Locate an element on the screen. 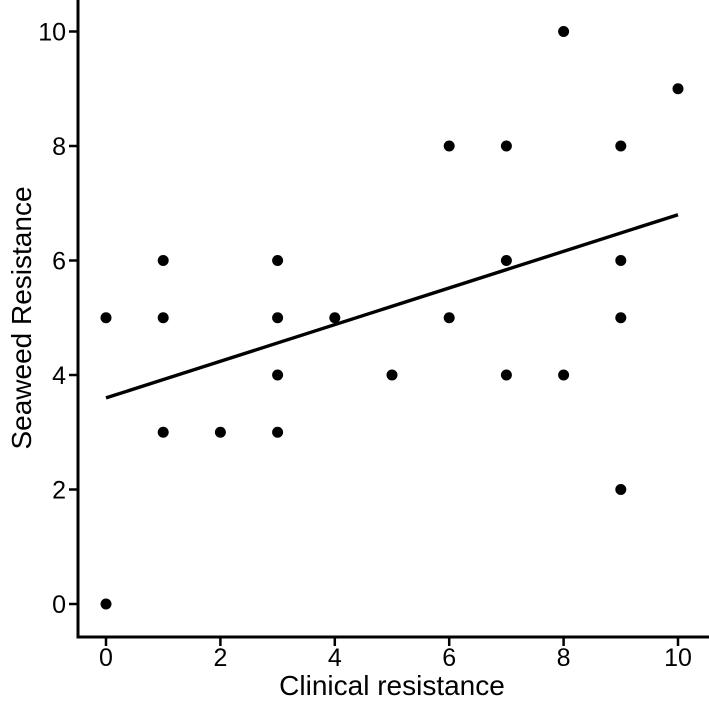  x-tick-label: 8 is located at coordinates (564, 658).